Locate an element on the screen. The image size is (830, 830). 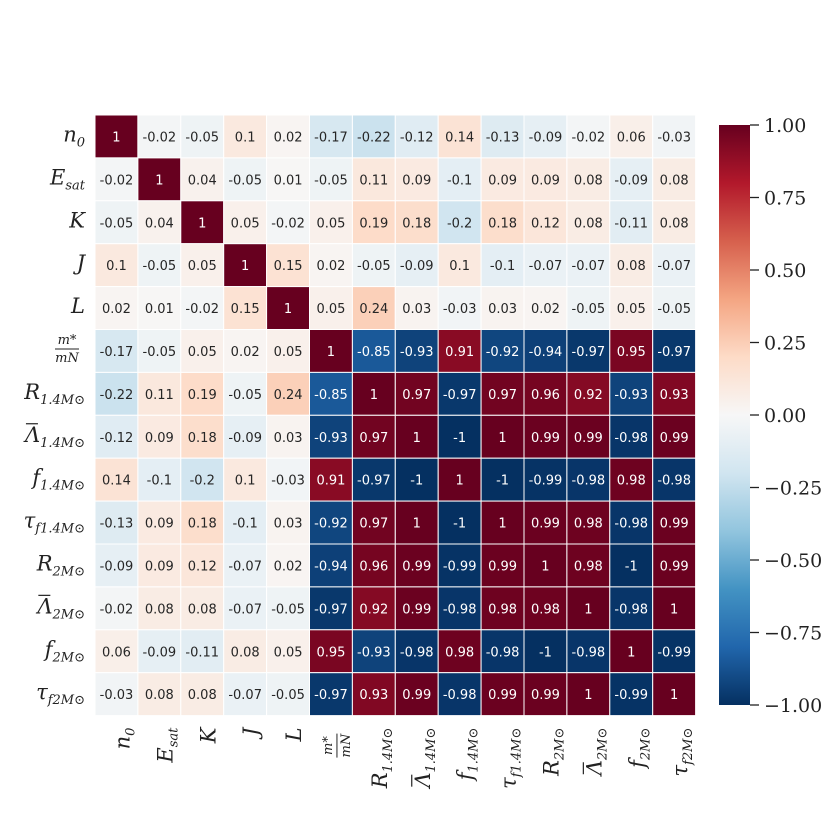
cell-value-label: -0.07 is located at coordinates (245, 695).